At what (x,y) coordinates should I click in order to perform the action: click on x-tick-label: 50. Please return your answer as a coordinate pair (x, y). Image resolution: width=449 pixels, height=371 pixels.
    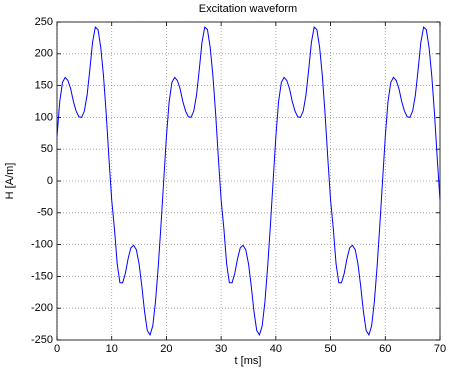
    Looking at the image, I should click on (330, 349).